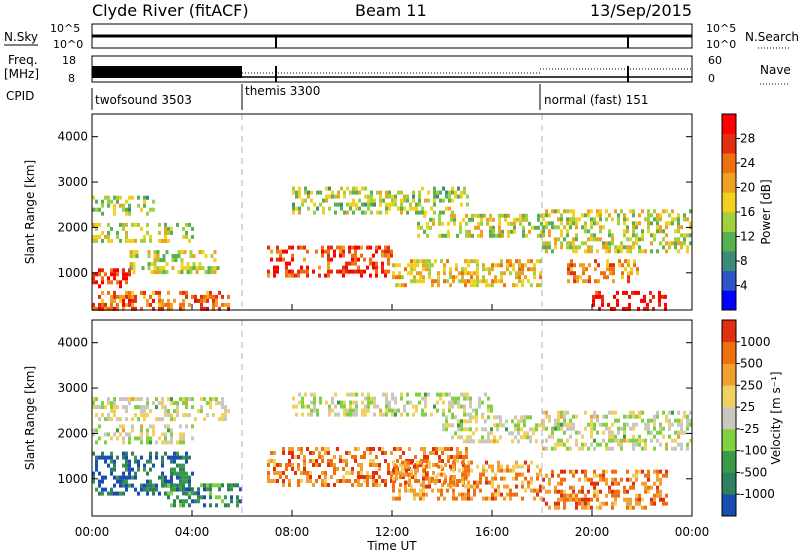 Image resolution: width=800 pixels, height=554 pixels. I want to click on freq-dense-block, so click(167, 72).